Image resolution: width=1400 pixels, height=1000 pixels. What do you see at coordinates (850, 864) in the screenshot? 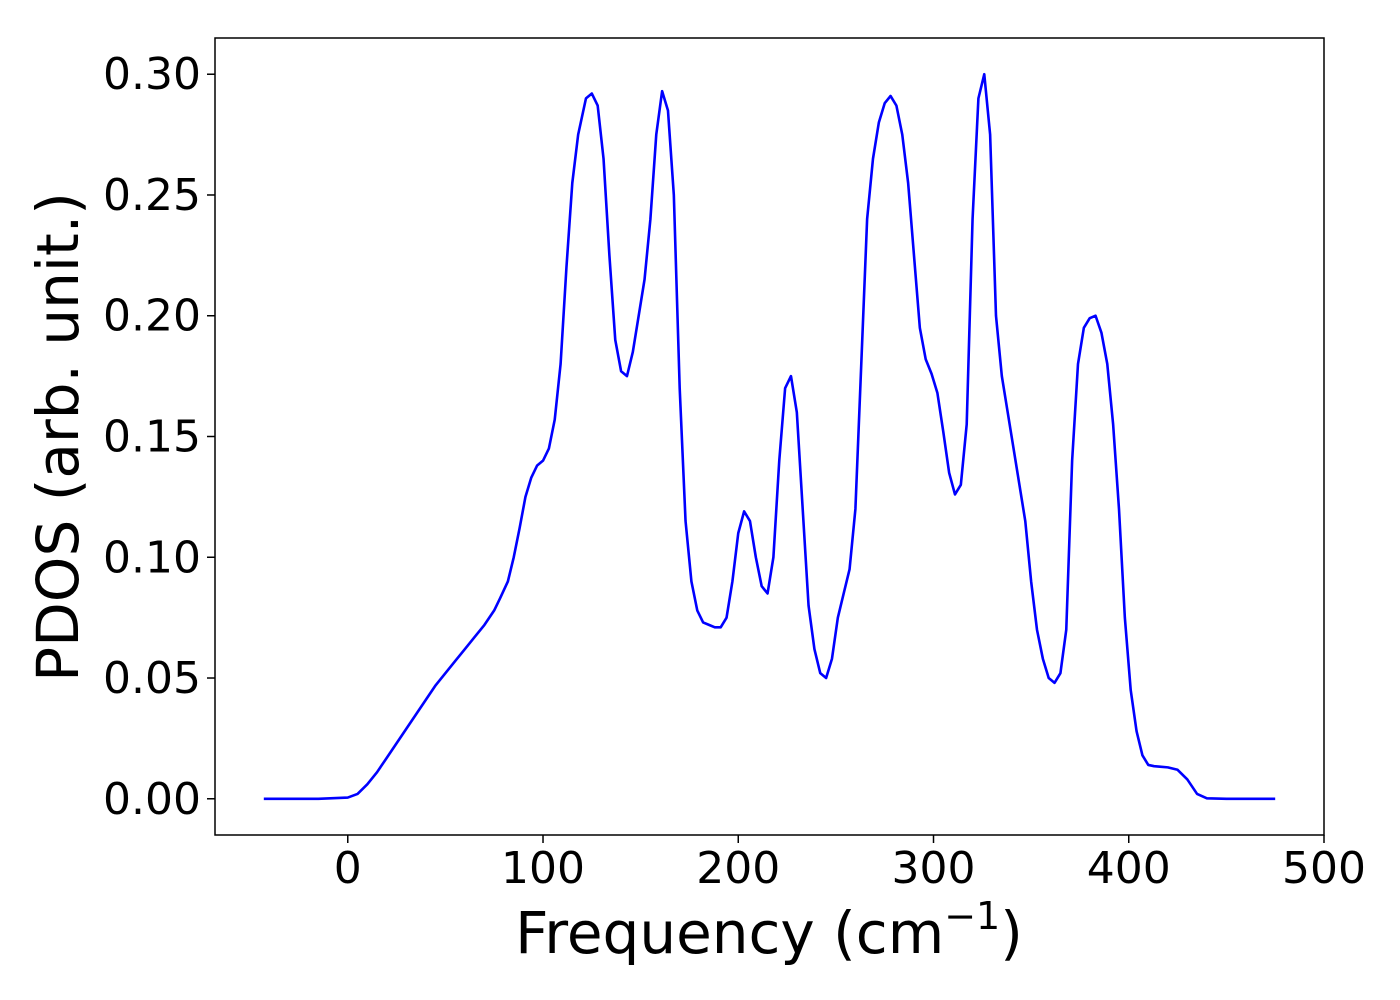
I see `x-axis-ticks: 0 100 200 300 400 500` at bounding box center [850, 864].